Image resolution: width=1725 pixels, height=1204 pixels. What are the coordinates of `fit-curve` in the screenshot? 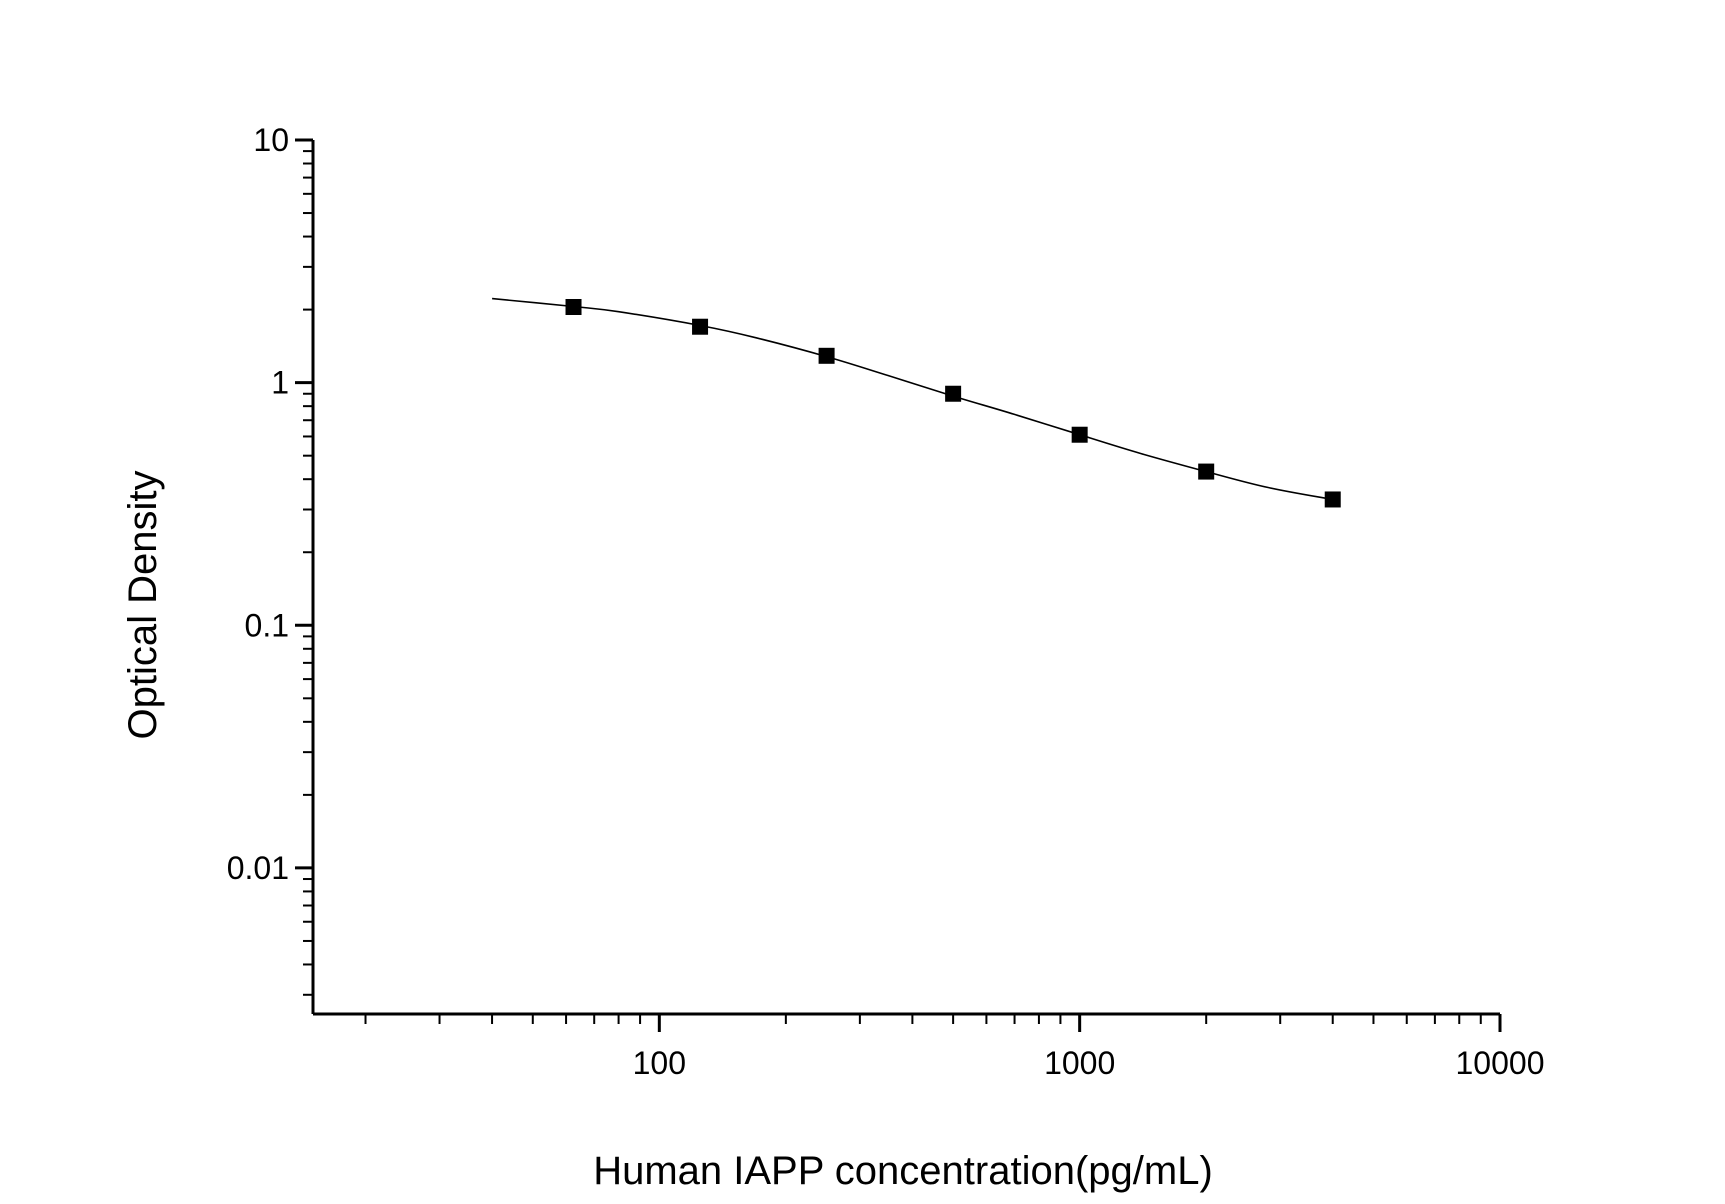 It's located at (912, 399).